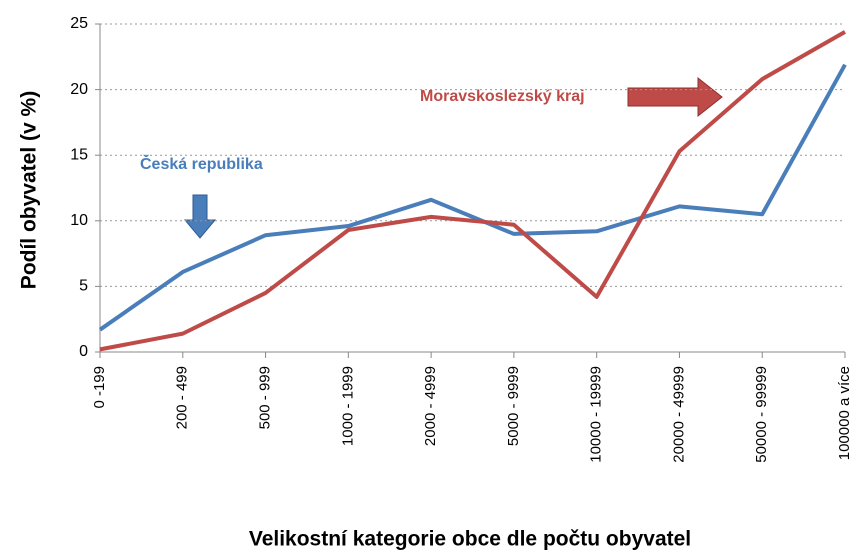 This screenshot has width=855, height=555. What do you see at coordinates (675, 97) in the screenshot?
I see `arrow-msk` at bounding box center [675, 97].